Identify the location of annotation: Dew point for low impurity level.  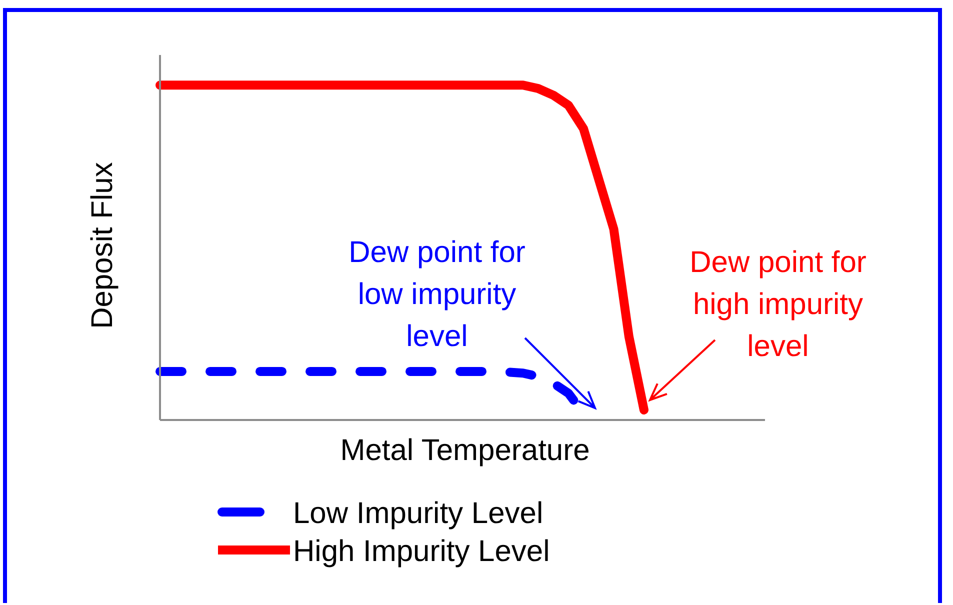
(437, 294).